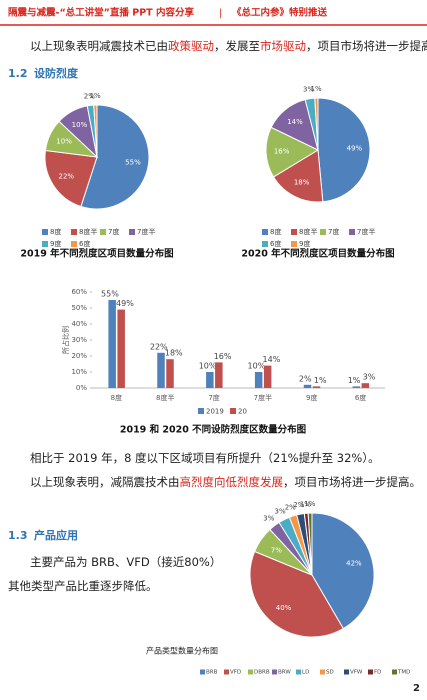 Image resolution: width=427 pixels, height=700 pixels. I want to click on y-tick-label: 40%, so click(79, 324).